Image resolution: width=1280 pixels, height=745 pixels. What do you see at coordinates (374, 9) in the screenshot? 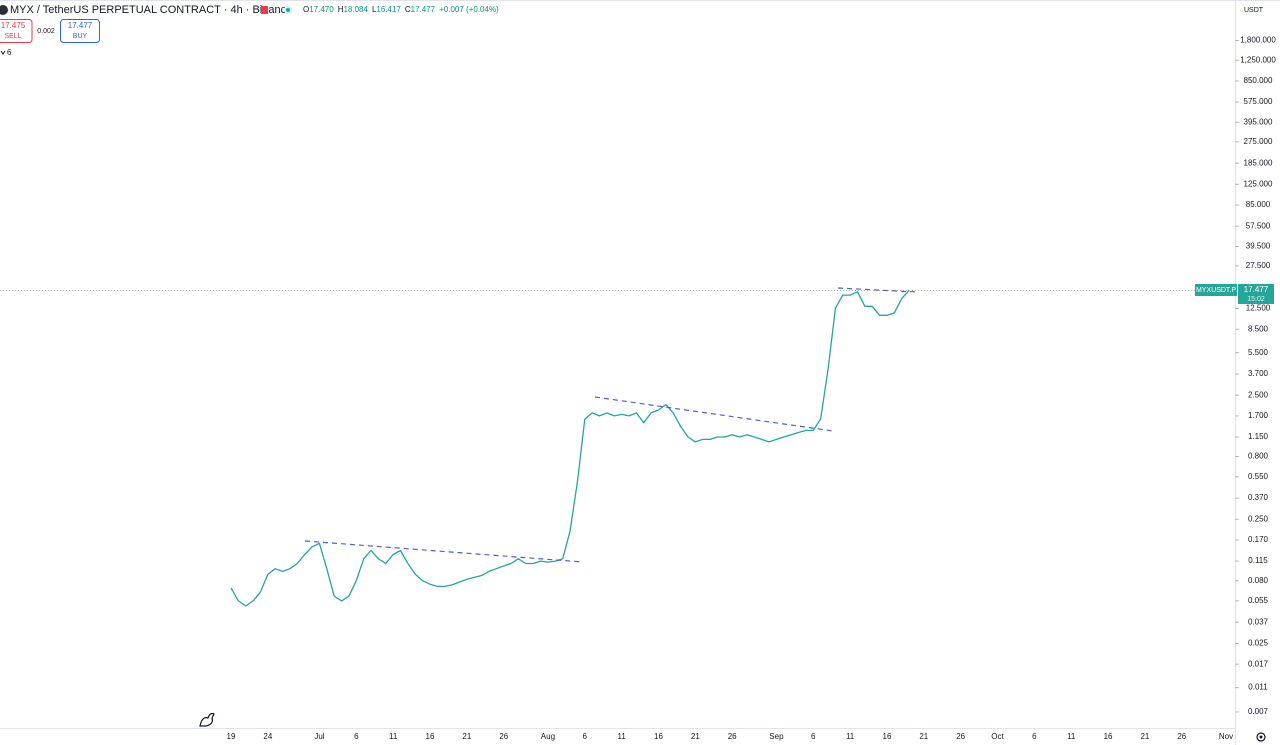
I see `ohlc-label: L` at bounding box center [374, 9].